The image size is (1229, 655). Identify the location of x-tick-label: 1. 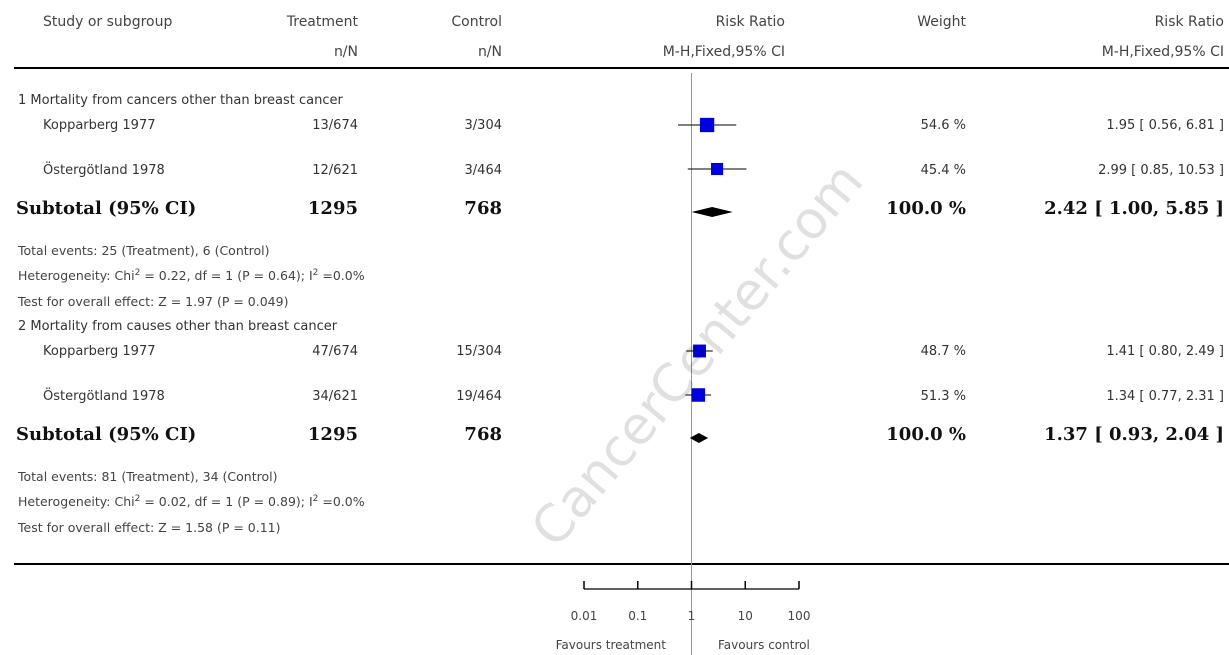
(692, 616).